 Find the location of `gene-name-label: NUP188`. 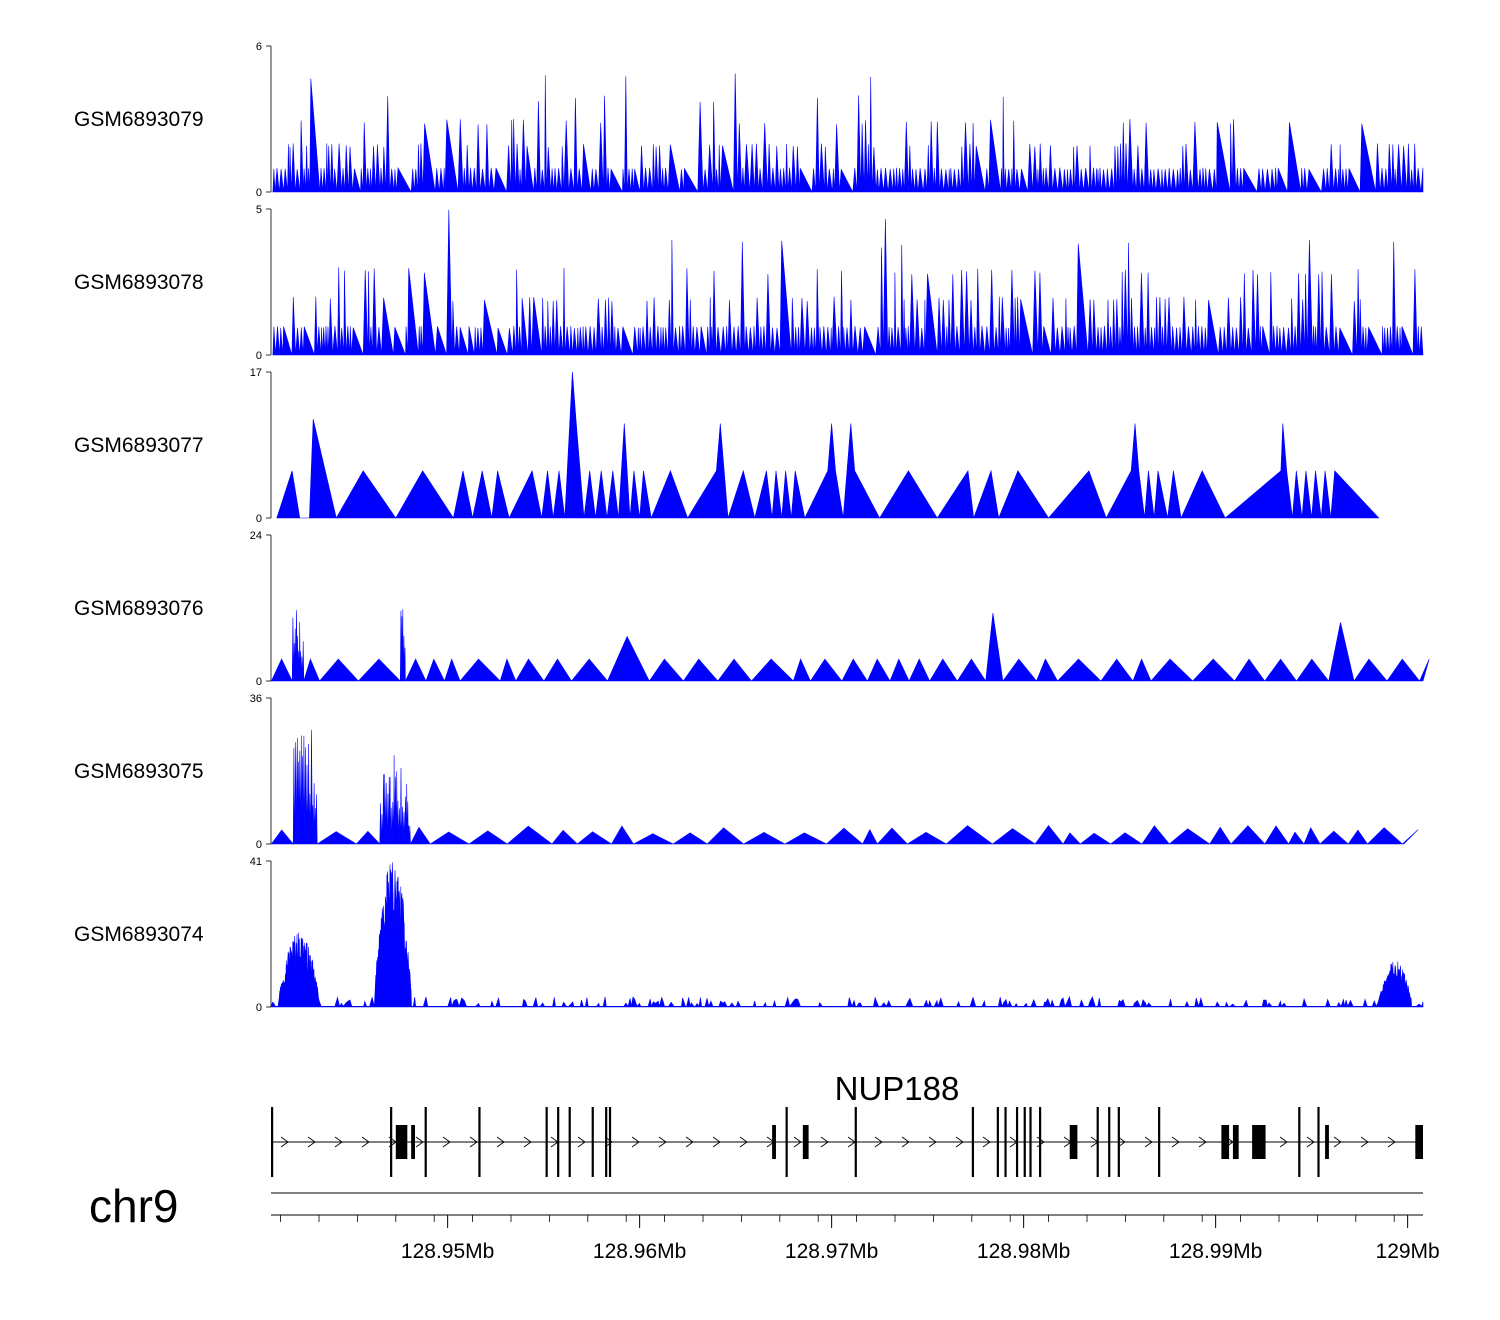

gene-name-label: NUP188 is located at coordinates (897, 1088).